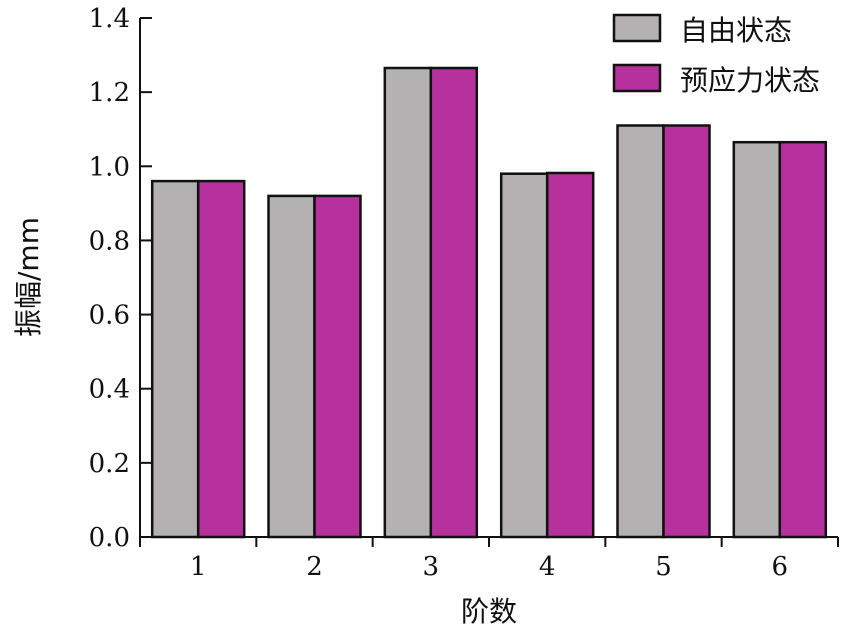 This screenshot has width=844, height=630. What do you see at coordinates (109, 241) in the screenshot?
I see `y-tick-label: 0.8` at bounding box center [109, 241].